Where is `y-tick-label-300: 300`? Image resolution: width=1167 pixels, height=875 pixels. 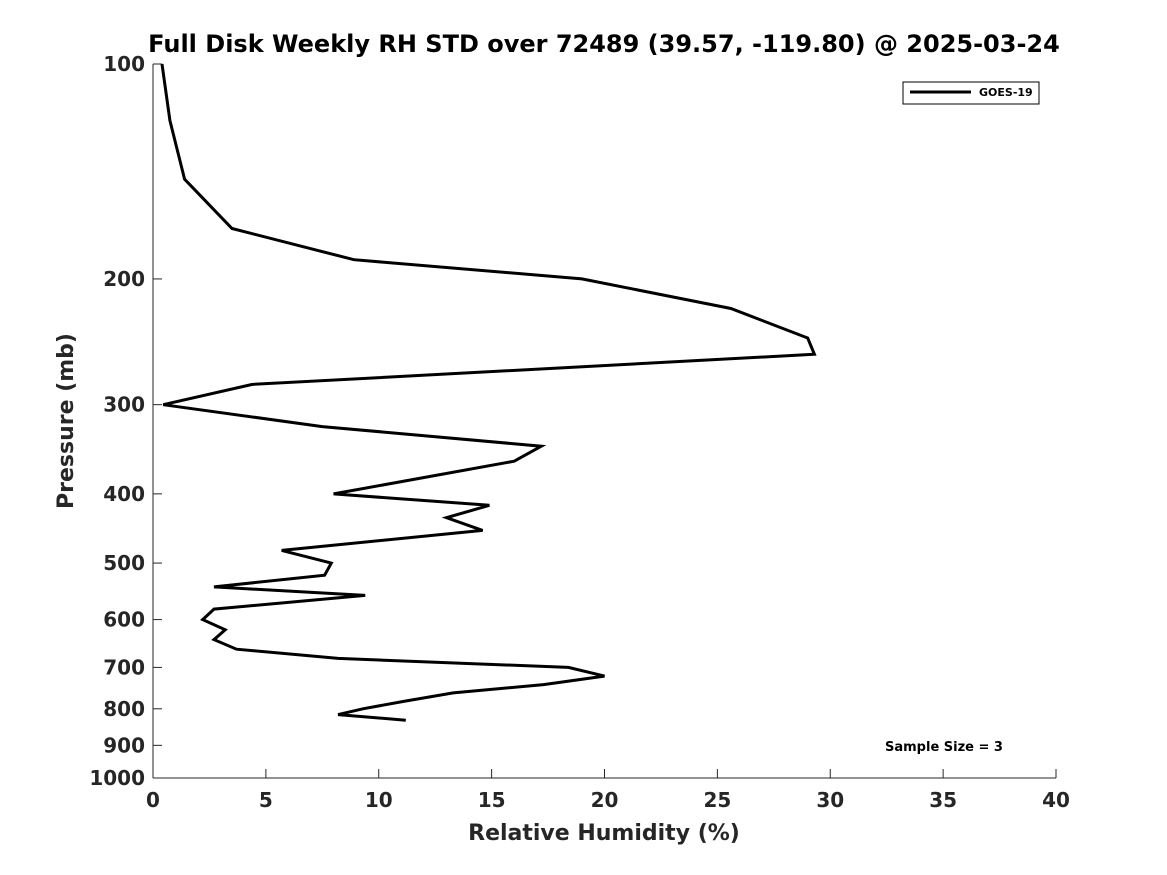 y-tick-label-300: 300 is located at coordinates (124, 405).